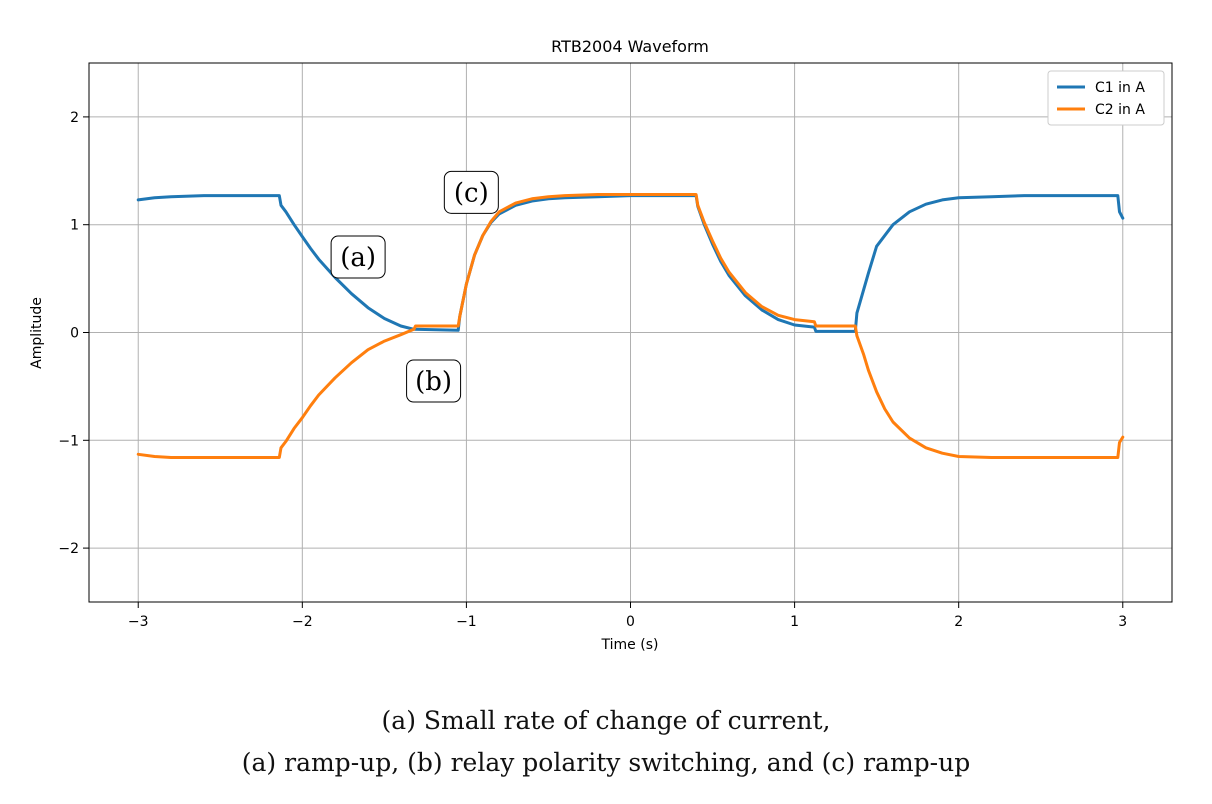  I want to click on x-tick-label: −2, so click(302, 622).